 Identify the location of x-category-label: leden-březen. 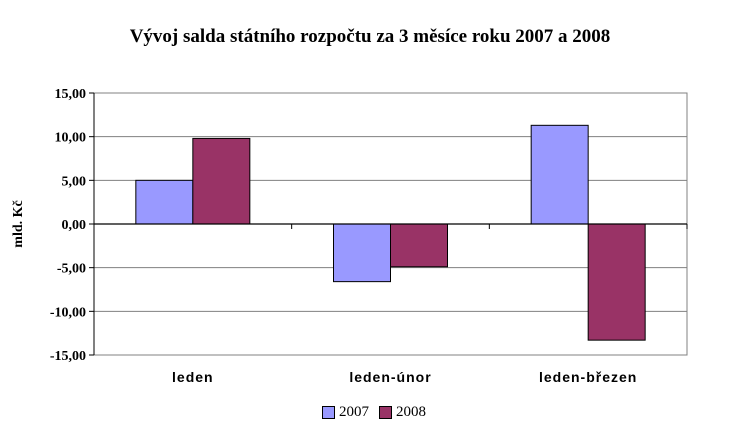
(588, 377).